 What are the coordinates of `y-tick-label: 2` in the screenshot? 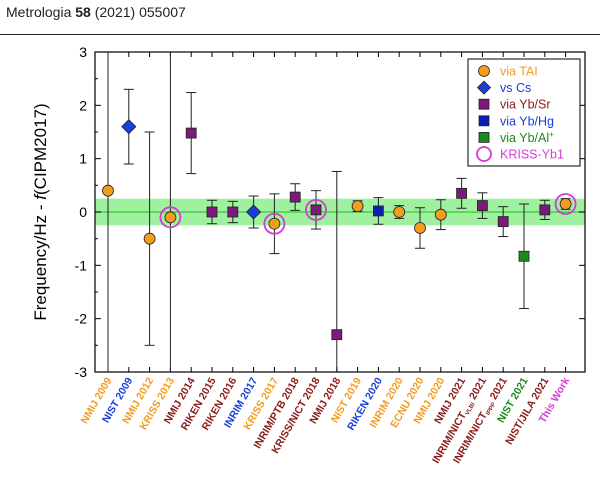 It's located at (83, 105).